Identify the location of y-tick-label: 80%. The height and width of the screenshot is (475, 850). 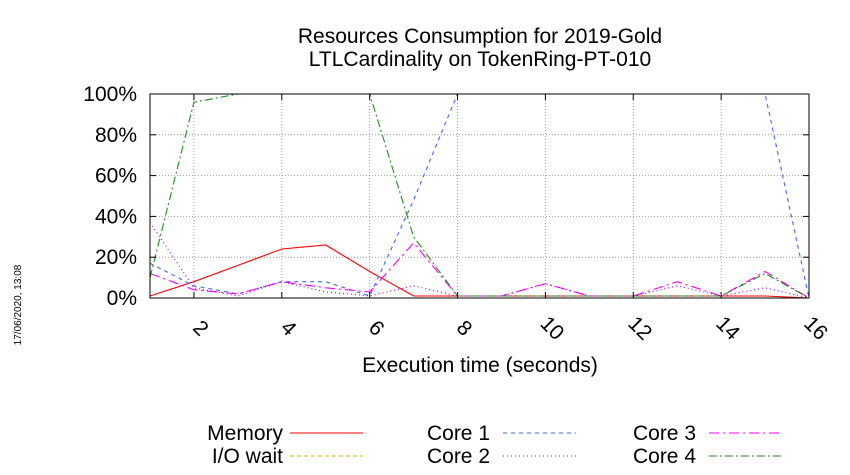
(116, 135).